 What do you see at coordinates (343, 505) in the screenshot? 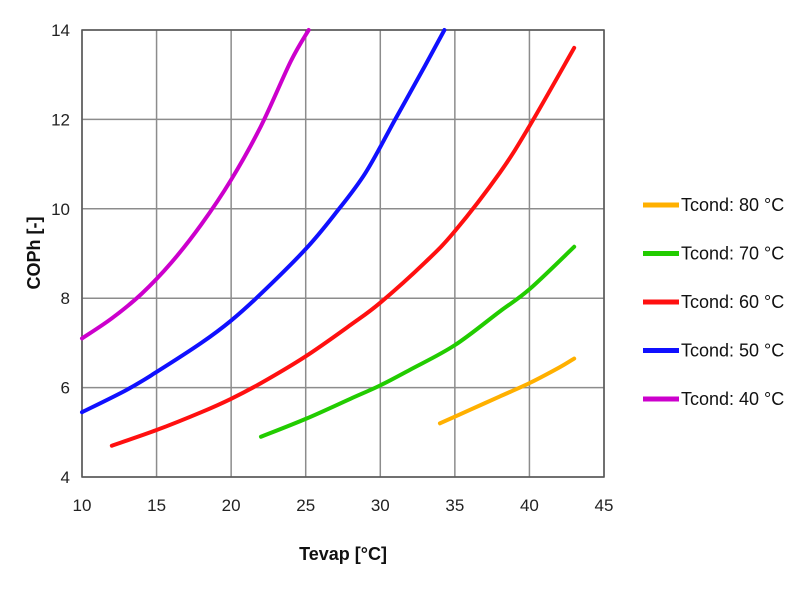
I see `x-tick-labels: 10 15 20 25 30 35 40 45` at bounding box center [343, 505].